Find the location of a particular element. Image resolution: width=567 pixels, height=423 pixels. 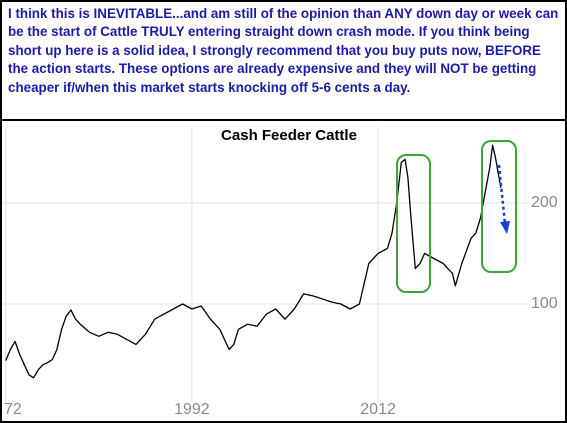

trend-arrow is located at coordinates (502, 194).